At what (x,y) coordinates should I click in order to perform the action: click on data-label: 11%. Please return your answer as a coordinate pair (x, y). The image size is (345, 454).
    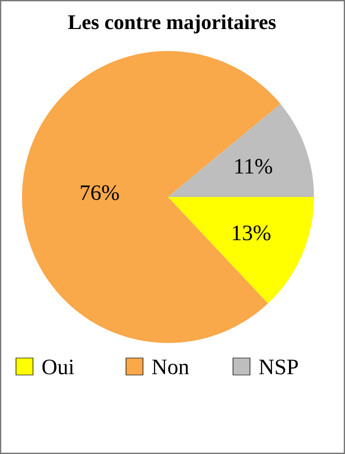
    Looking at the image, I should click on (253, 166).